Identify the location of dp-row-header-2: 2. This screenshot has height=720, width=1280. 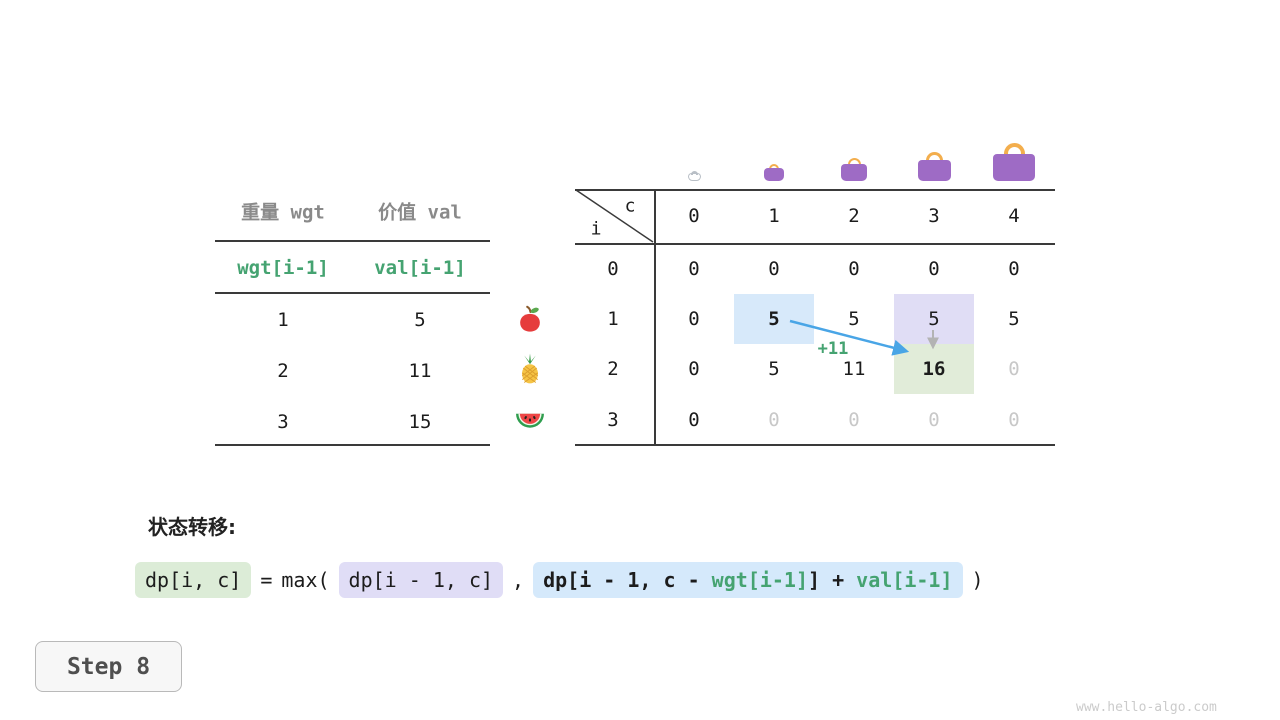
(613, 369).